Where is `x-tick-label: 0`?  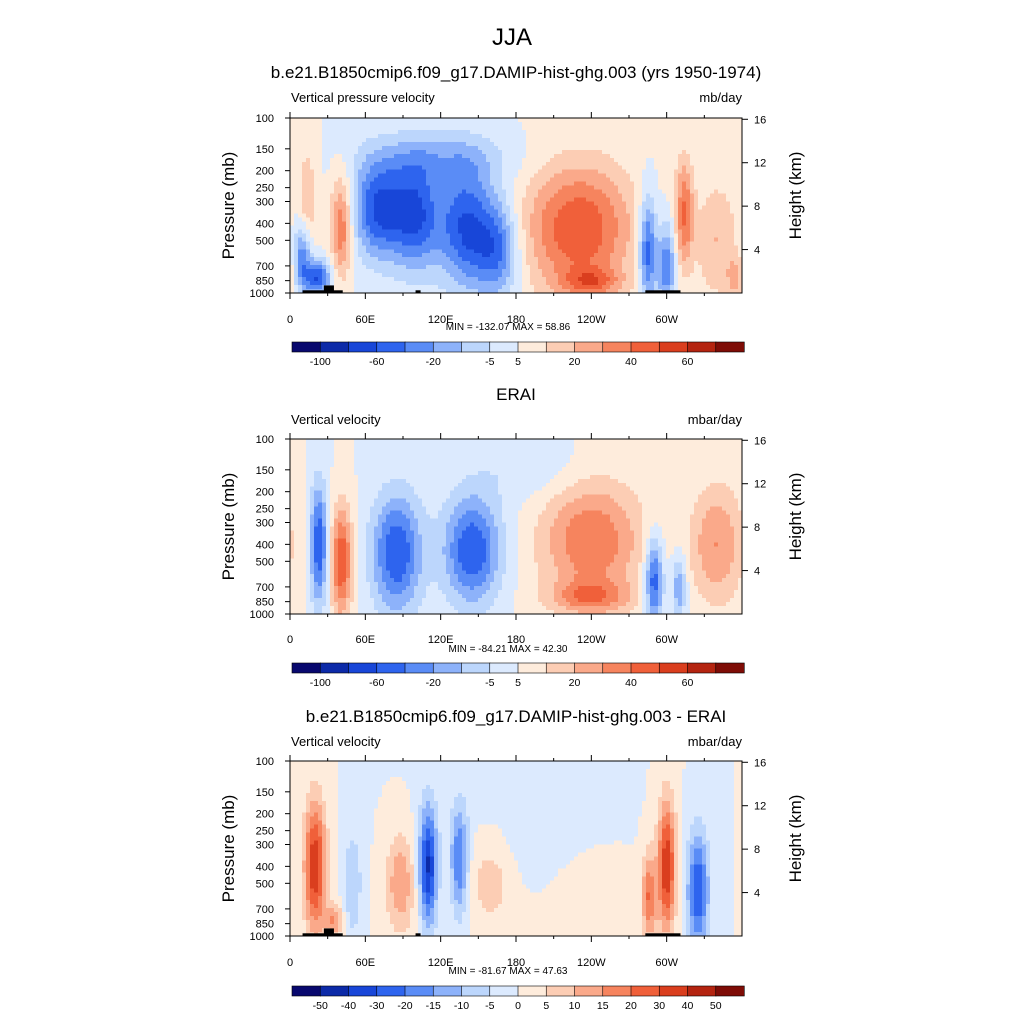 x-tick-label: 0 is located at coordinates (290, 320).